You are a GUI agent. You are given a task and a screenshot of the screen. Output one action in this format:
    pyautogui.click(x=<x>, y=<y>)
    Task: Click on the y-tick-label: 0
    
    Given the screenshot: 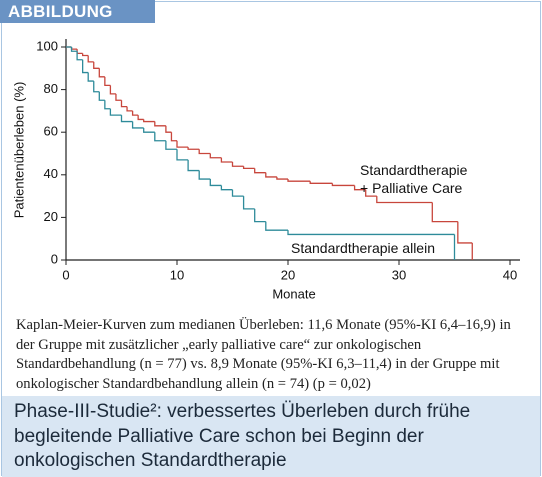 What is the action you would take?
    pyautogui.click(x=54, y=258)
    